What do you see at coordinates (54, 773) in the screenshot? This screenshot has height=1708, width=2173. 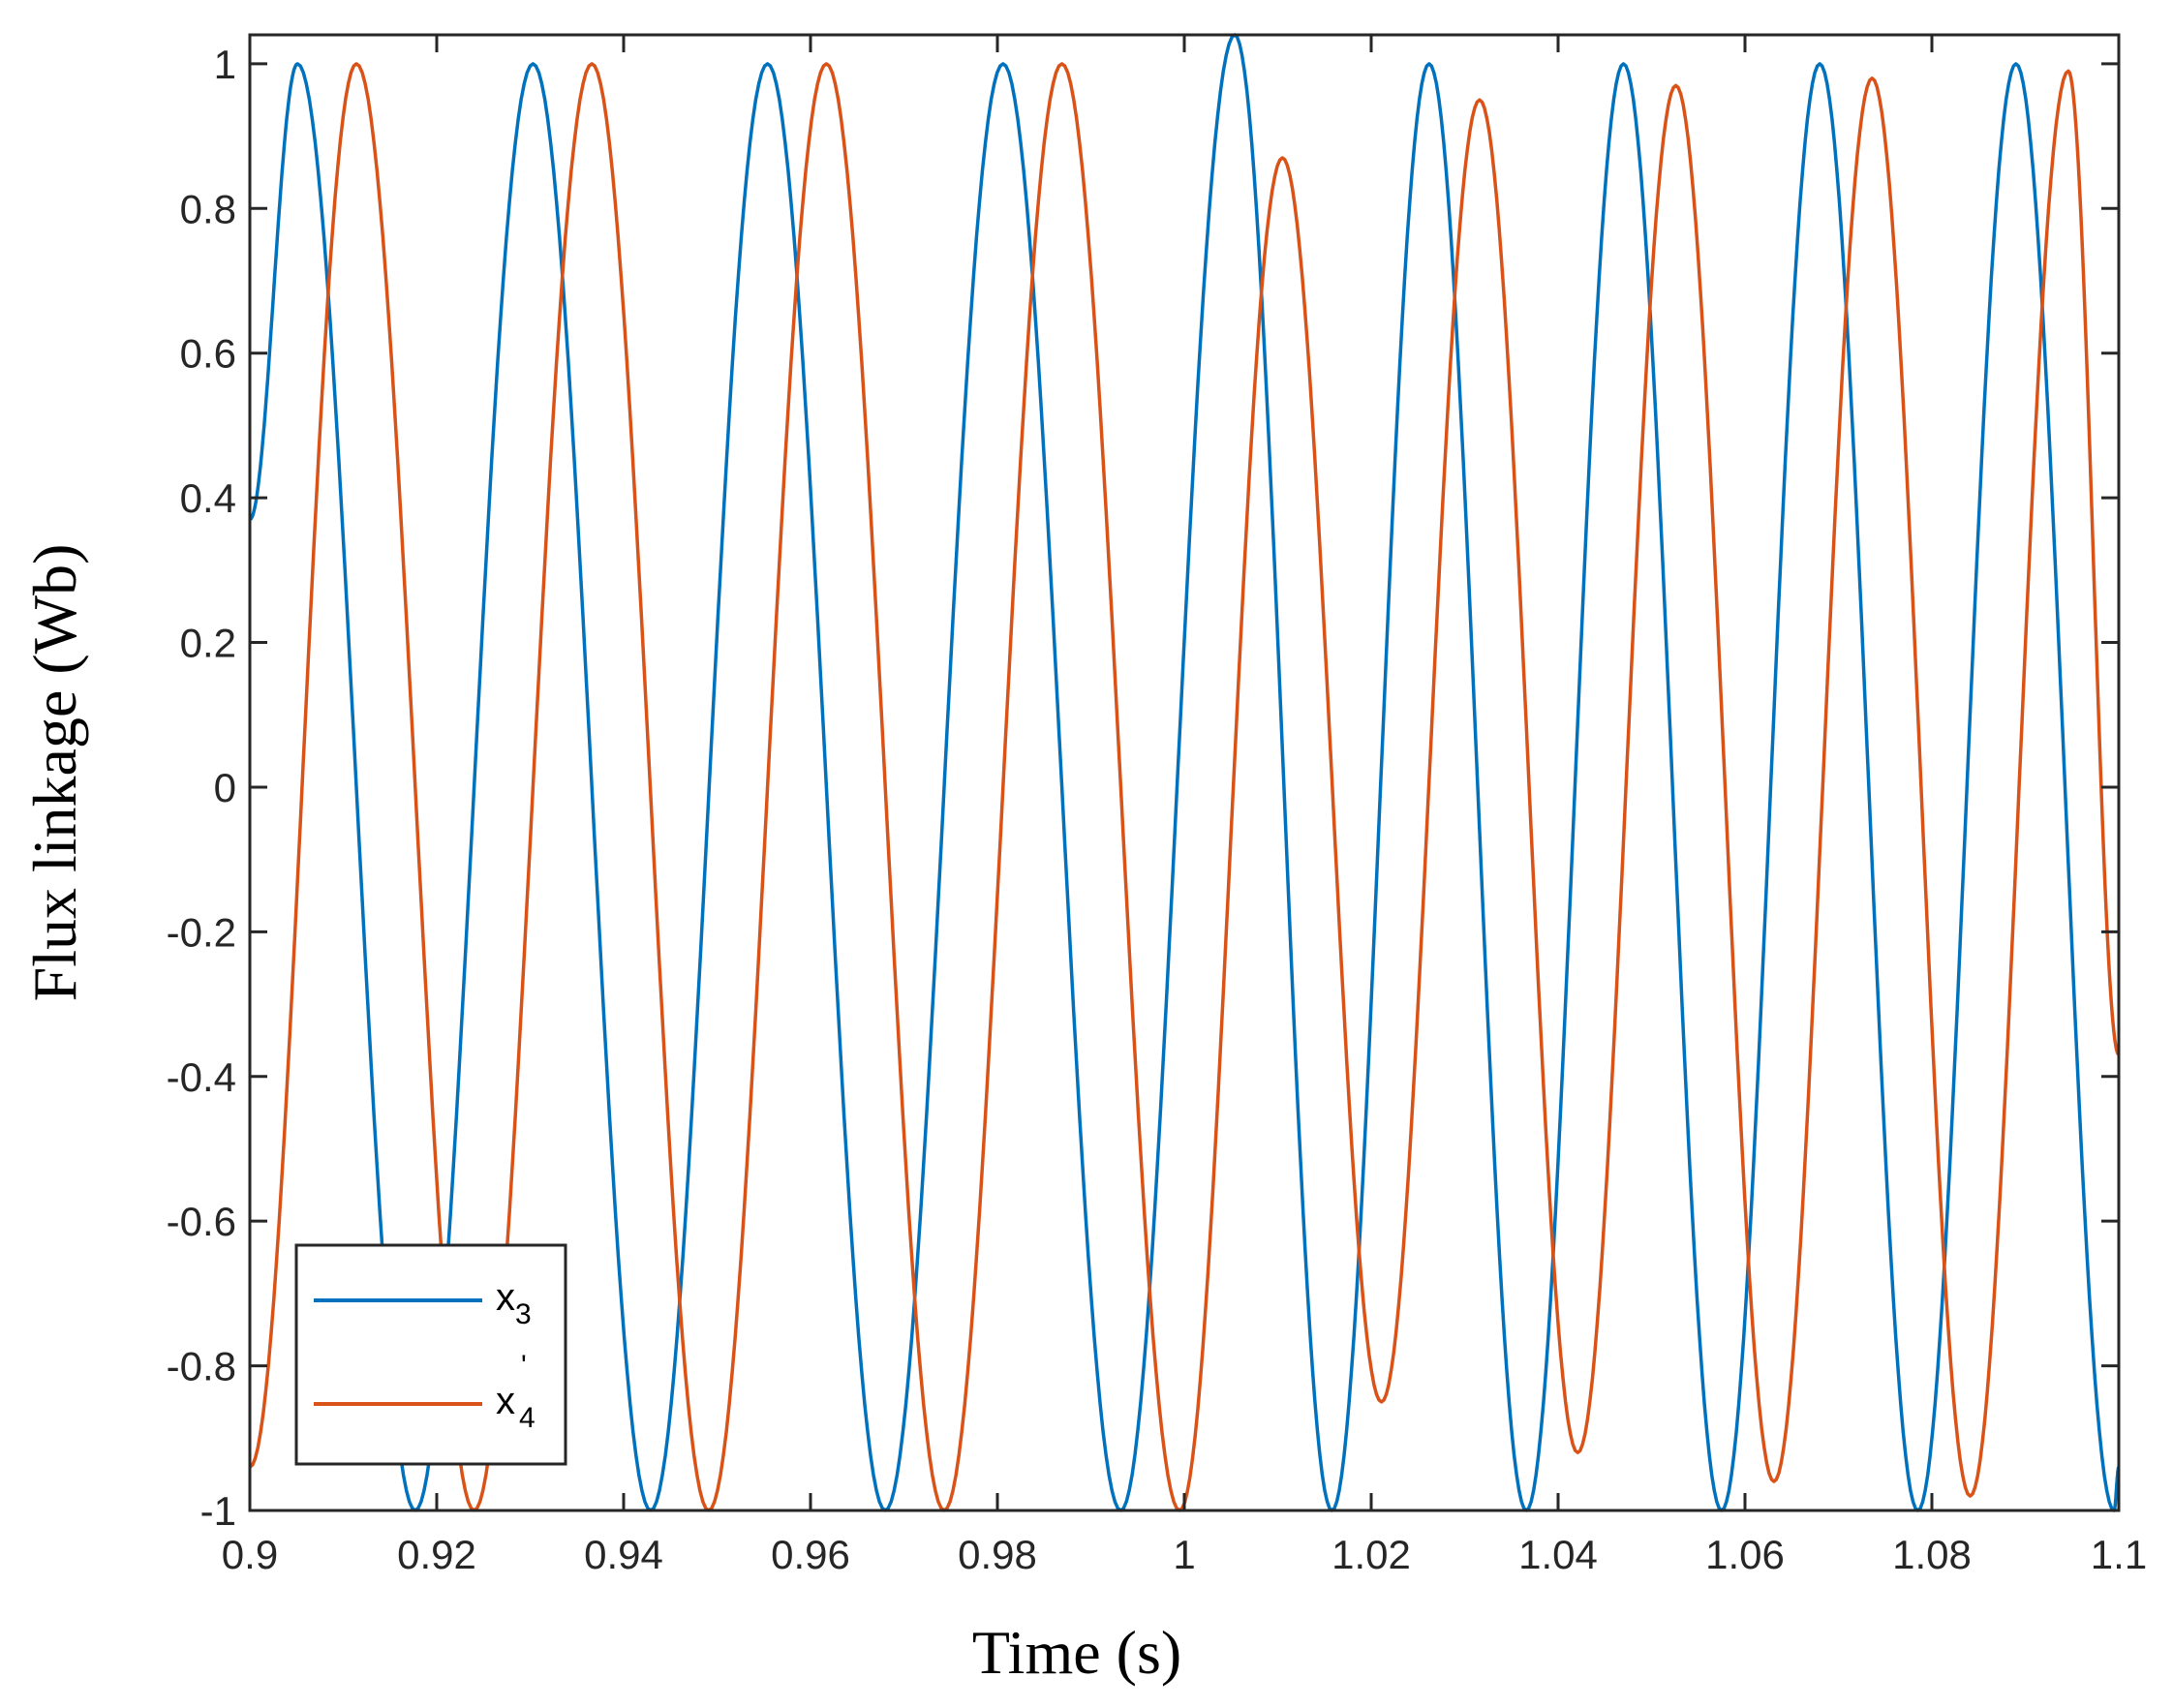 I see `y-axis-title: Flux linkage (Wb)` at bounding box center [54, 773].